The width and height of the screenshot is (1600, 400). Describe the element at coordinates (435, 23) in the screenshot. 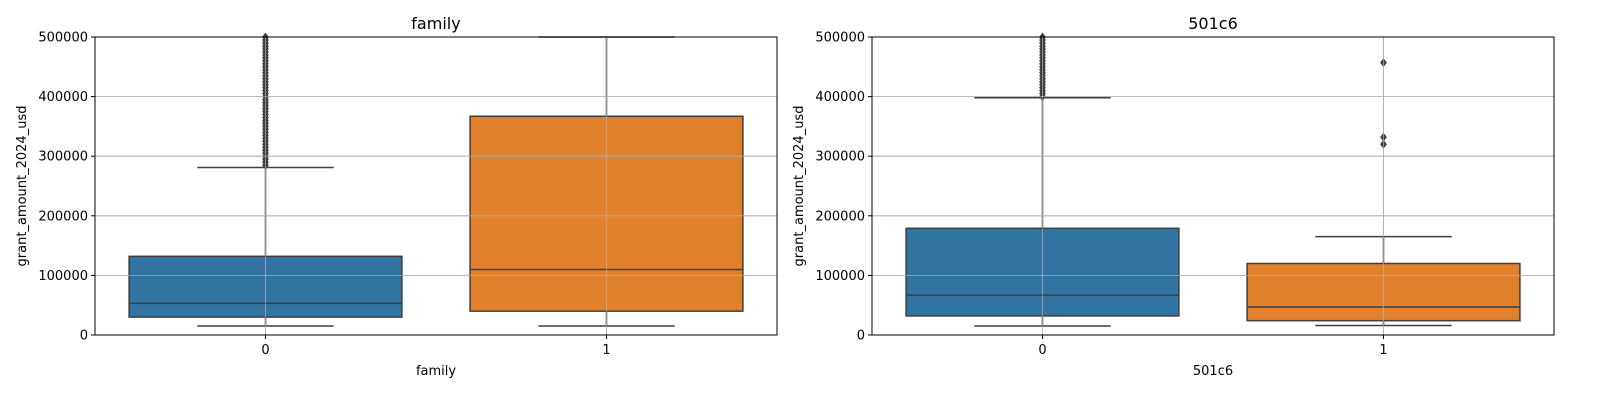

I see `chart-title: family` at that location.